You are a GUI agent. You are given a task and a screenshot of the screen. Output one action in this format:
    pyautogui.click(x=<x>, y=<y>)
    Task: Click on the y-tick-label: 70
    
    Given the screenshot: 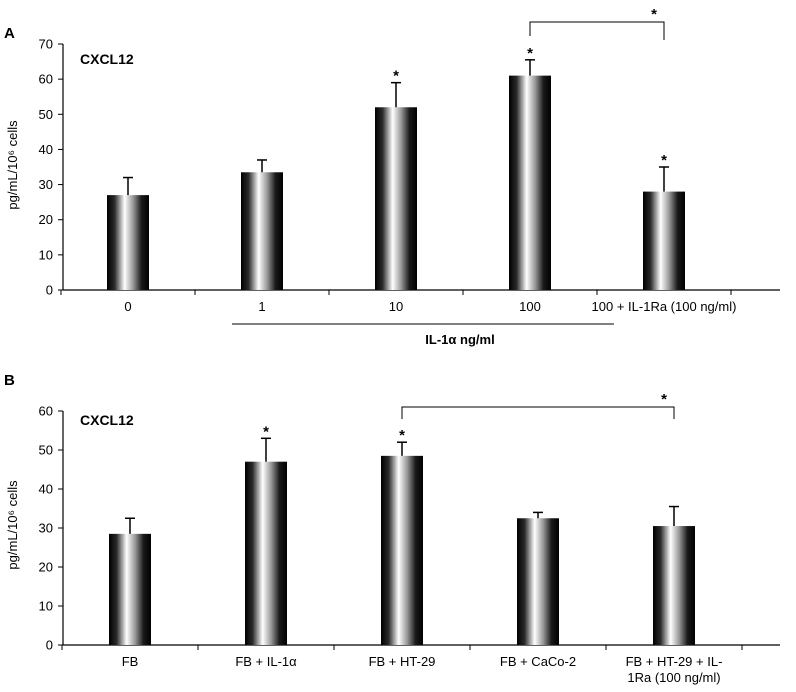 What is the action you would take?
    pyautogui.click(x=46, y=44)
    